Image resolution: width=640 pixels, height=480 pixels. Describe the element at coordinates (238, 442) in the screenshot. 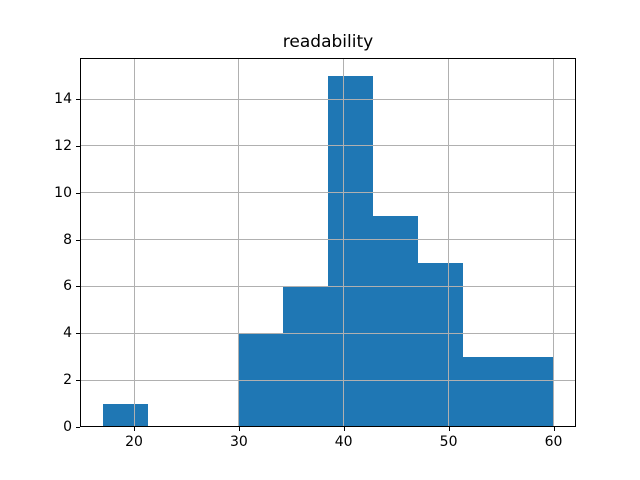

I see `x-tick-label: 30` at that location.